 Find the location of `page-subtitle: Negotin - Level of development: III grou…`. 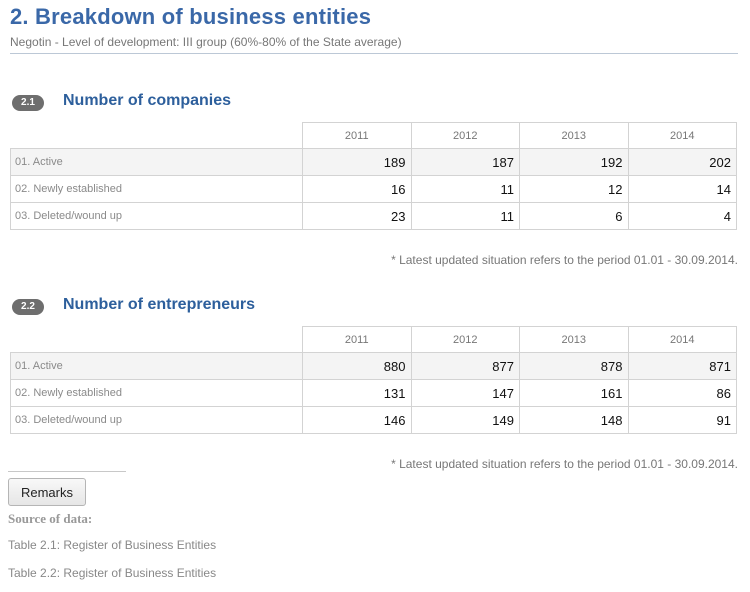

page-subtitle: Negotin - Level of development: III grou… is located at coordinates (206, 42).